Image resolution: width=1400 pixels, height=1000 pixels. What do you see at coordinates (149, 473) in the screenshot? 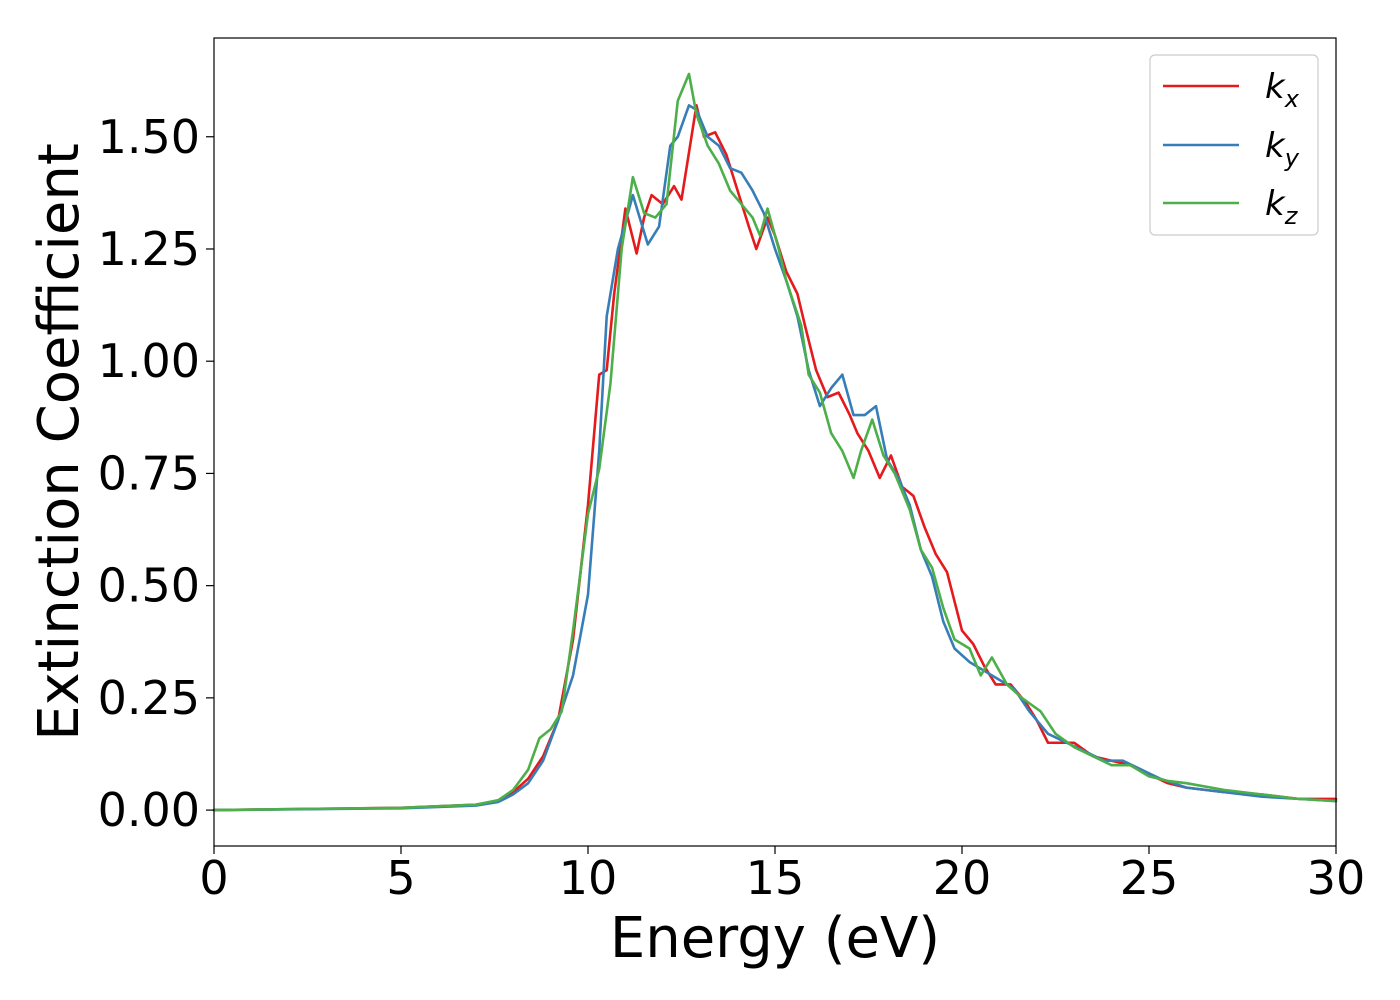
I see `y-tick-label: 0.75` at bounding box center [149, 473].